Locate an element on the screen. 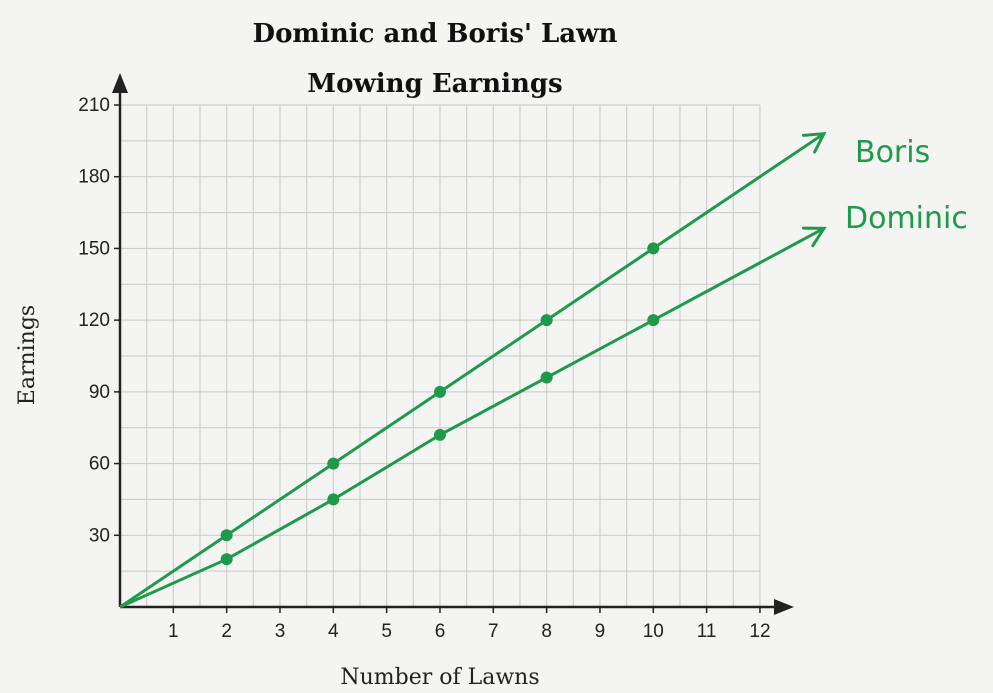 The image size is (993, 693). x-tick-label: 7 is located at coordinates (493, 631).